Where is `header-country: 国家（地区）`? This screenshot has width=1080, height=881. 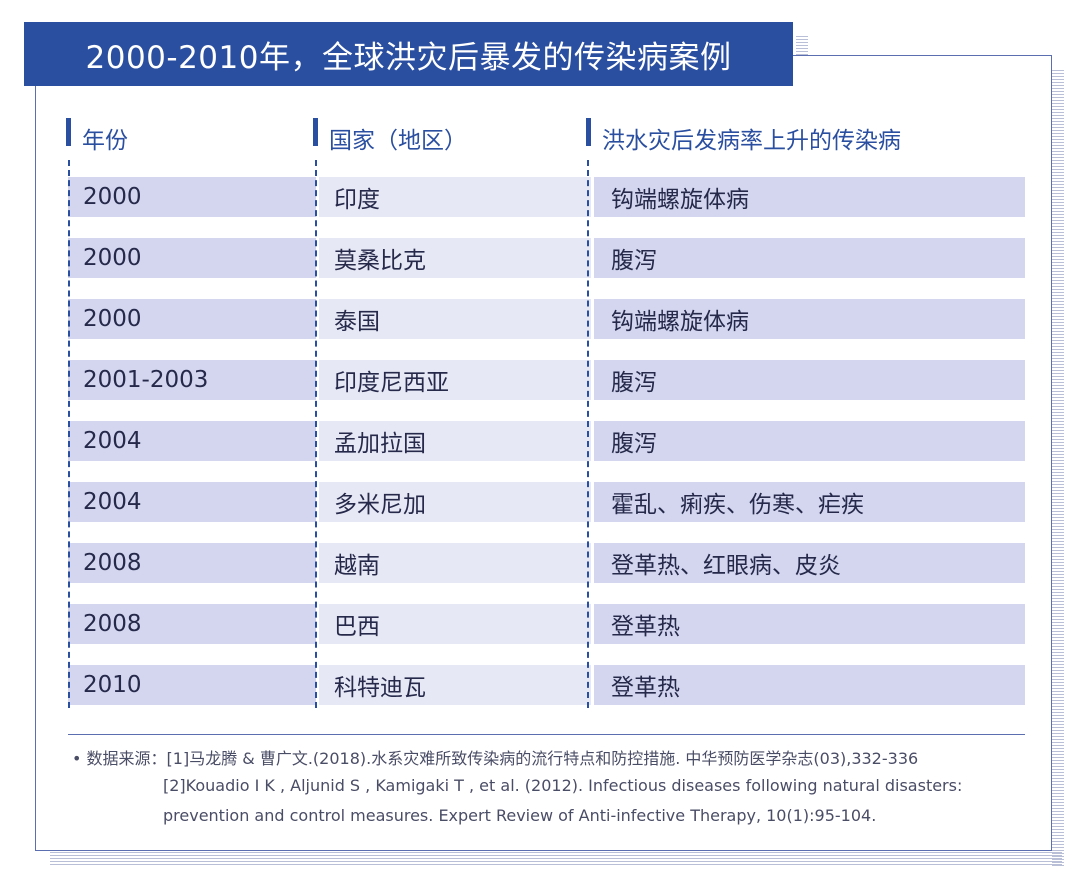 header-country: 国家（地区） is located at coordinates (390, 138).